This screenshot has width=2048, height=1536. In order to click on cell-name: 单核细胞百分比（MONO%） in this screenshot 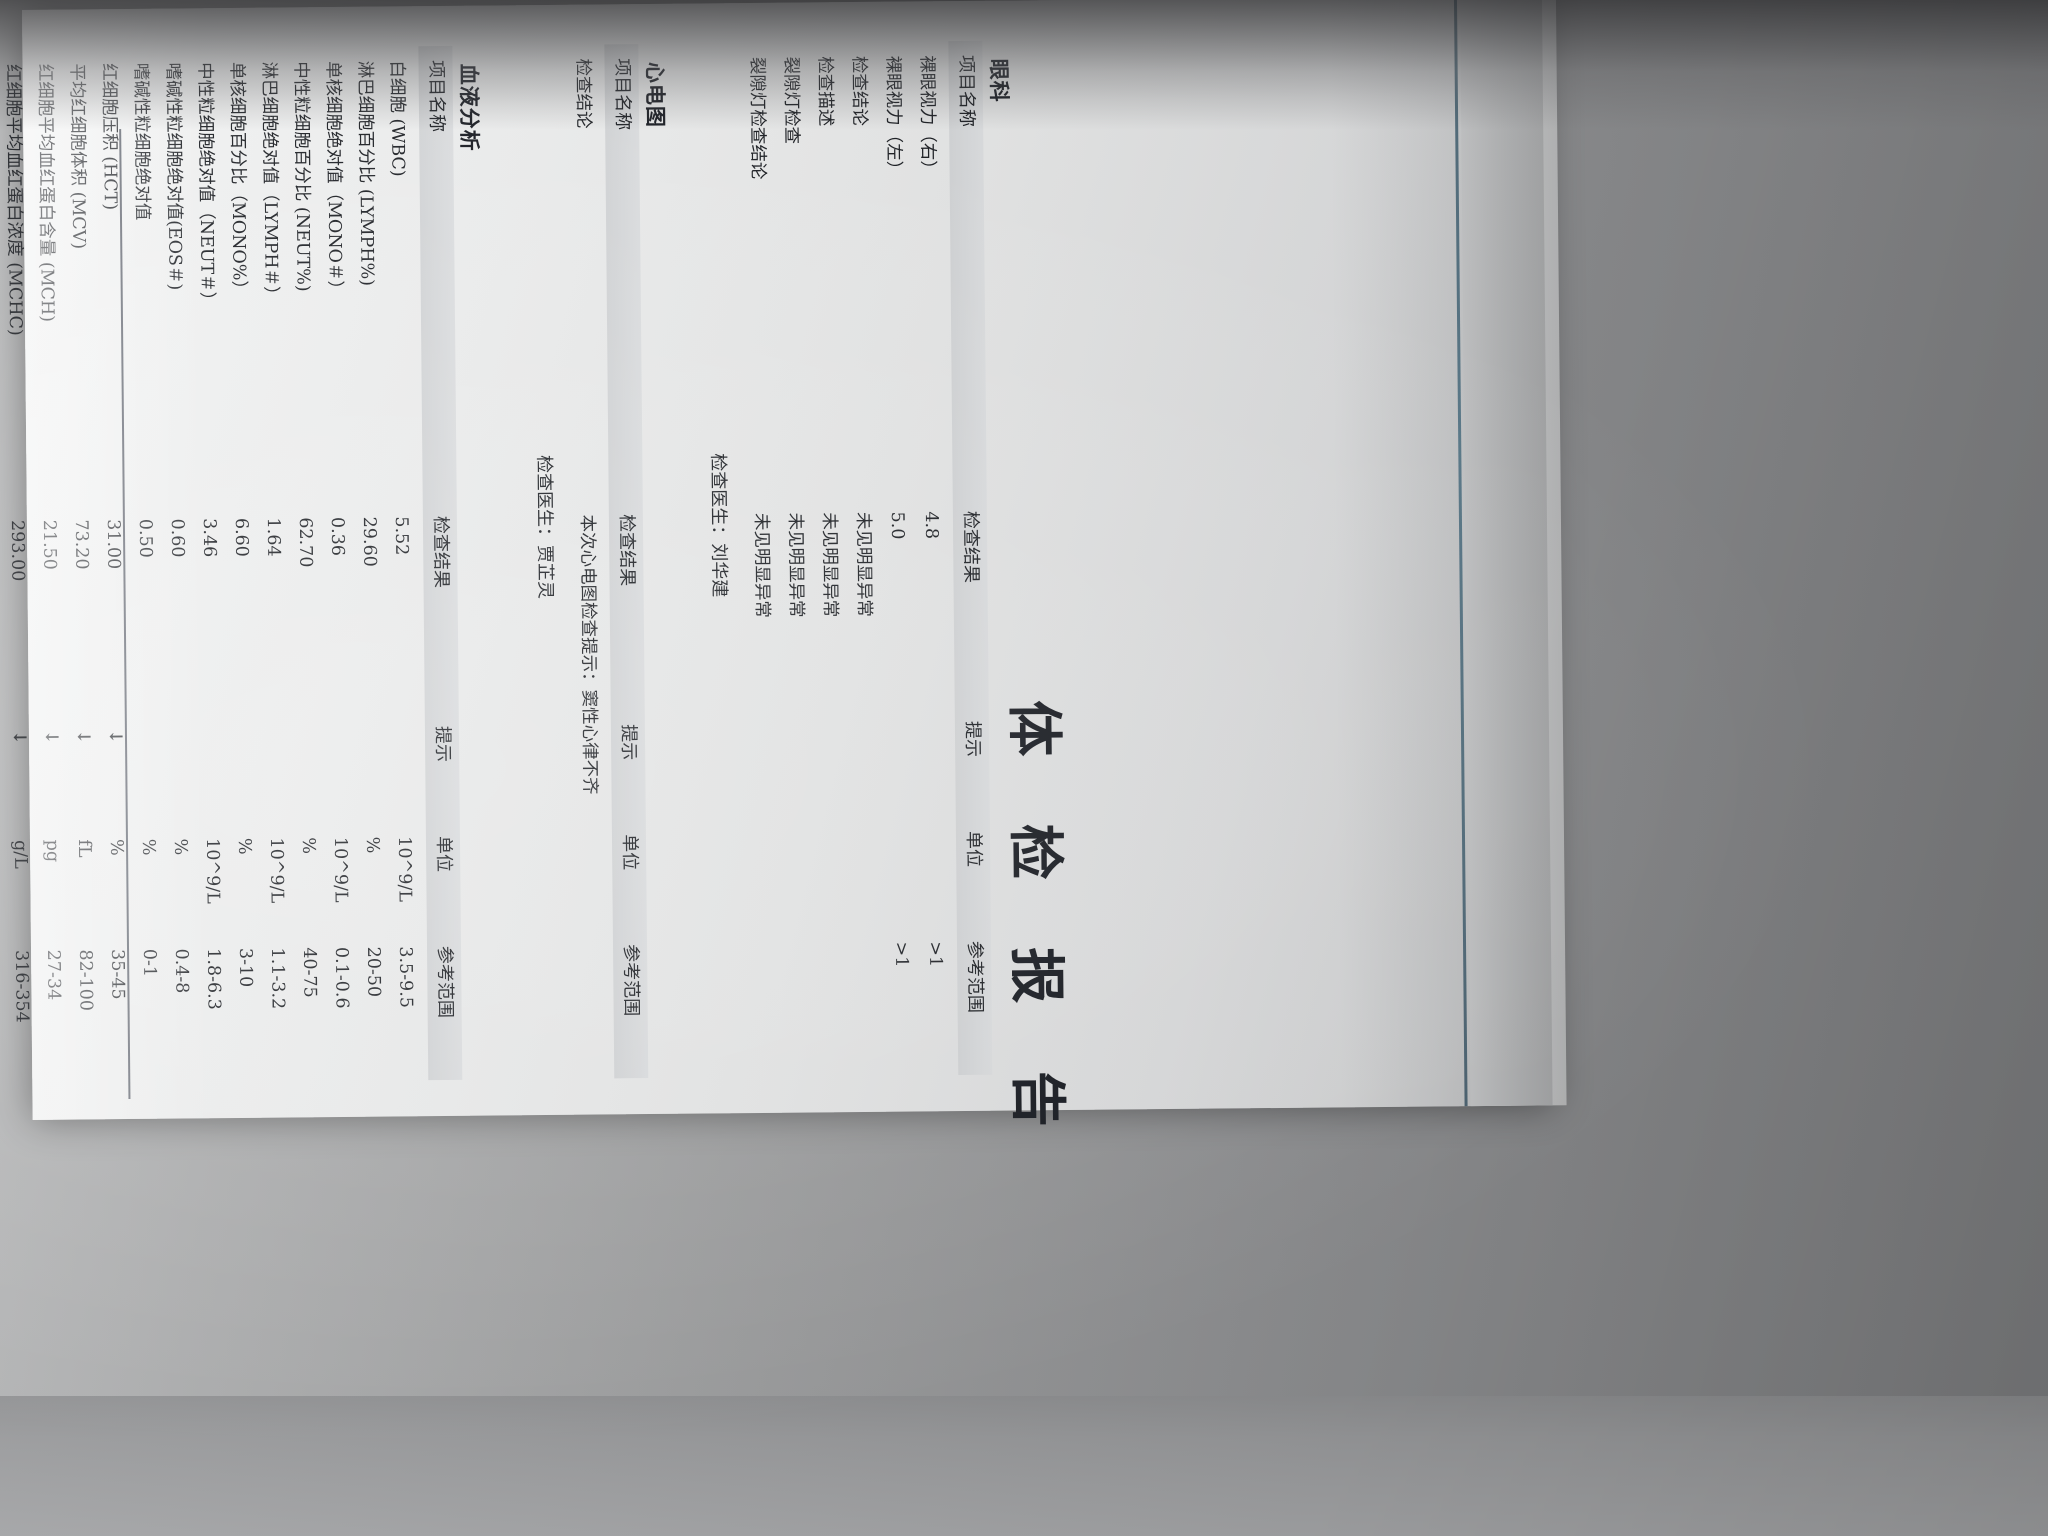, I will do `click(237, 180)`.